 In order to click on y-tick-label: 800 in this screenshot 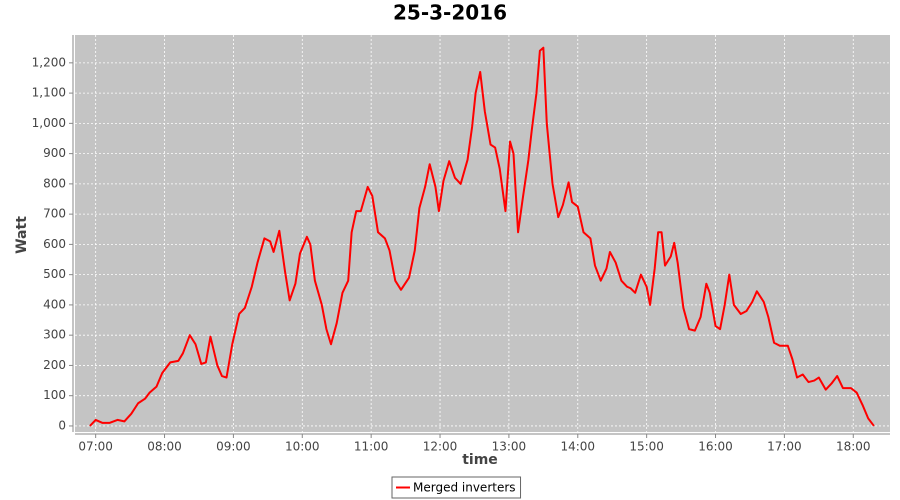, I will do `click(54, 183)`.